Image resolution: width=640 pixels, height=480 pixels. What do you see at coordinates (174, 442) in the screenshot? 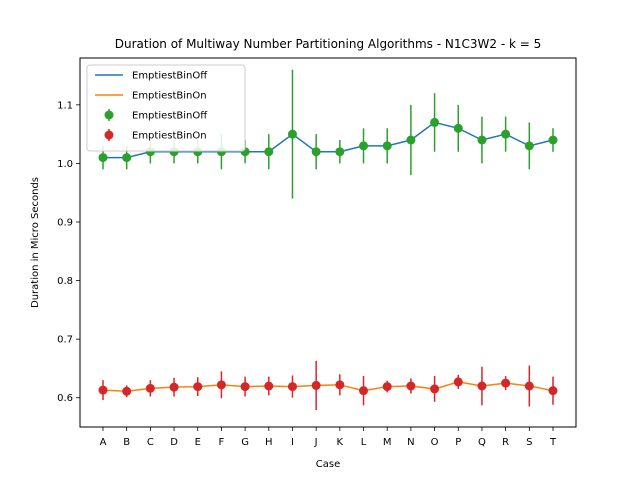
I see `x-tick-label-D: D` at bounding box center [174, 442].